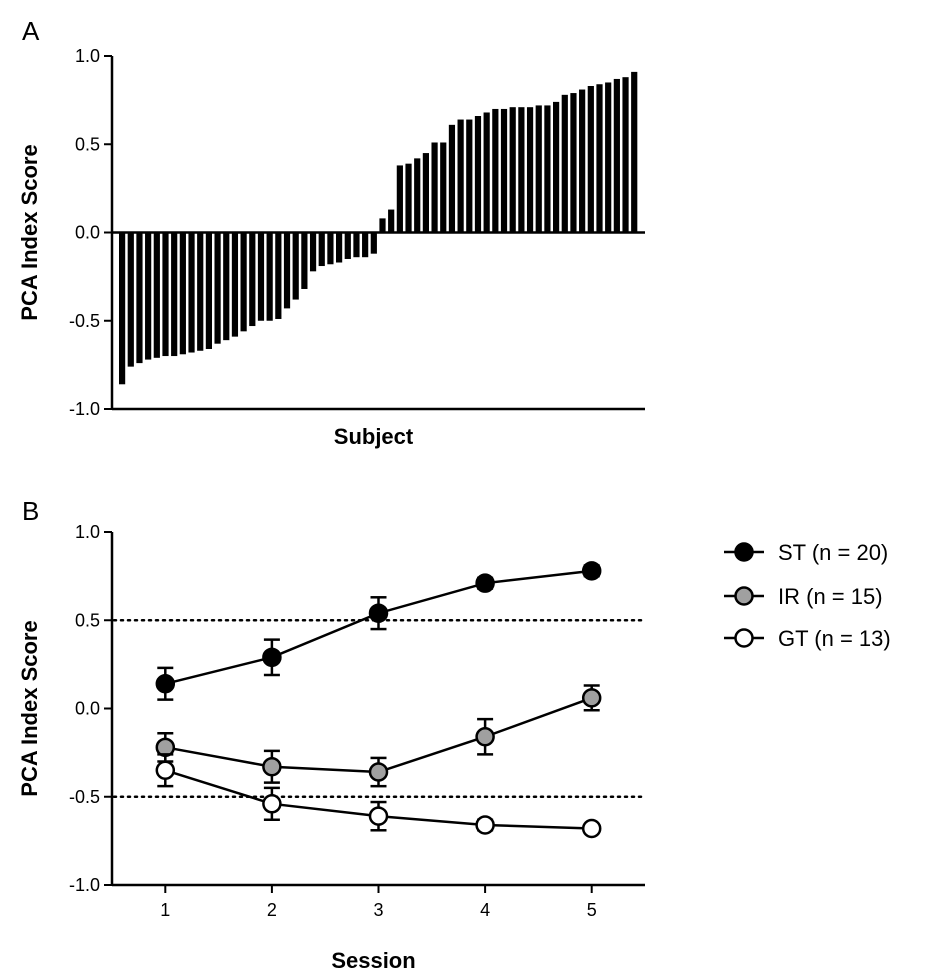 This screenshot has width=948, height=976. I want to click on x-axis-title: Subject, so click(374, 436).